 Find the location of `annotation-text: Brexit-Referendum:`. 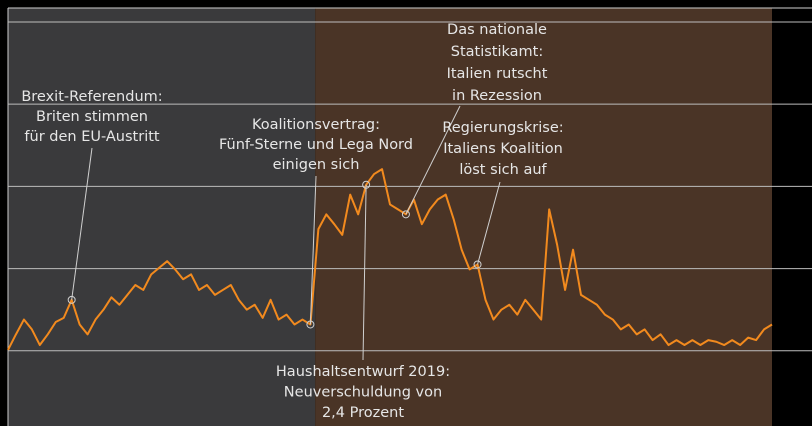

annotation-text: Brexit-Referendum: is located at coordinates (91, 97).